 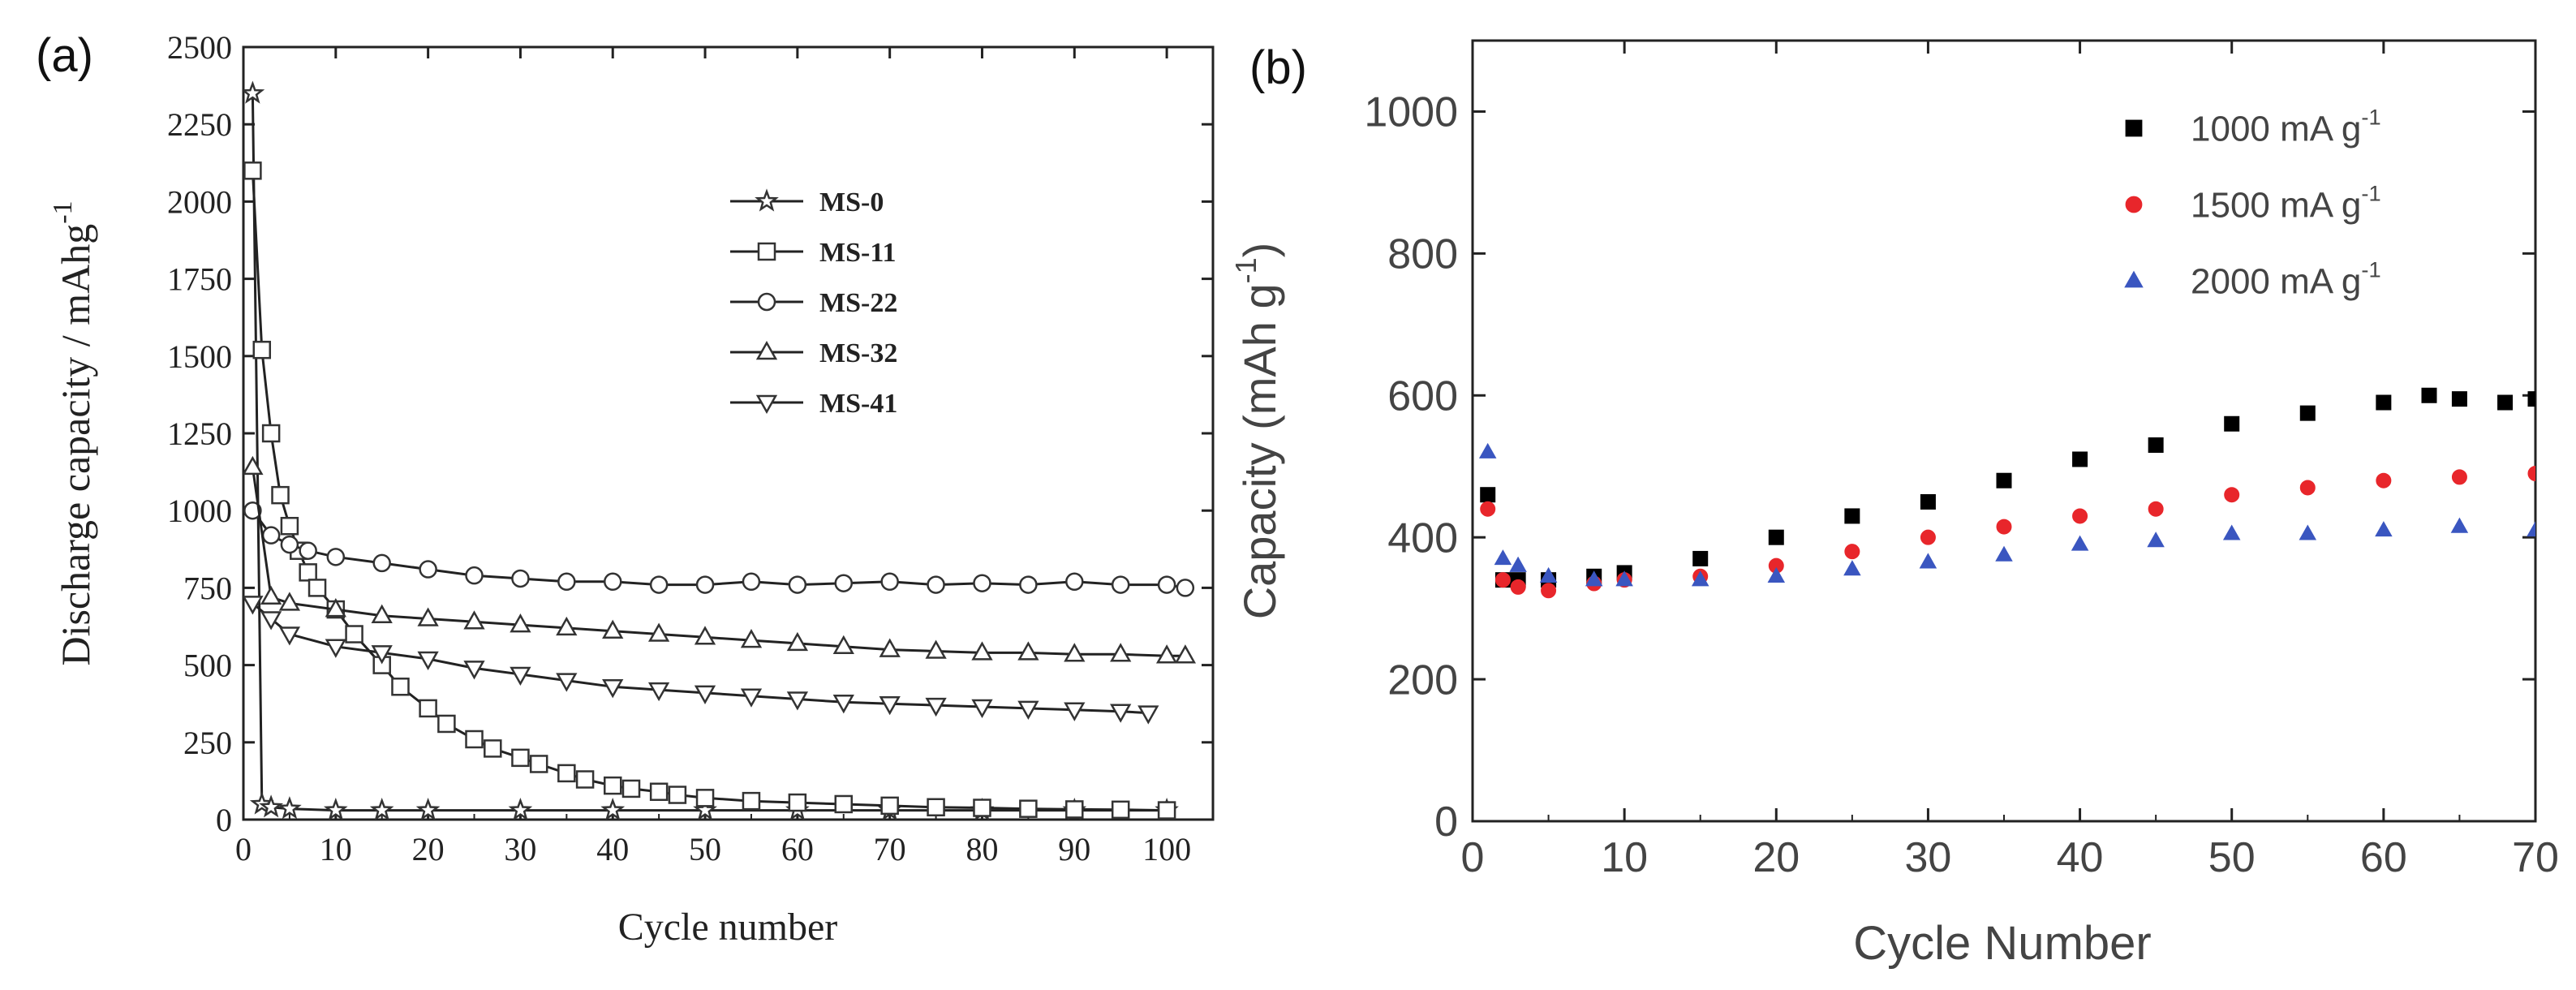 I want to click on legend-label-text: MS-11, so click(x=857, y=253).